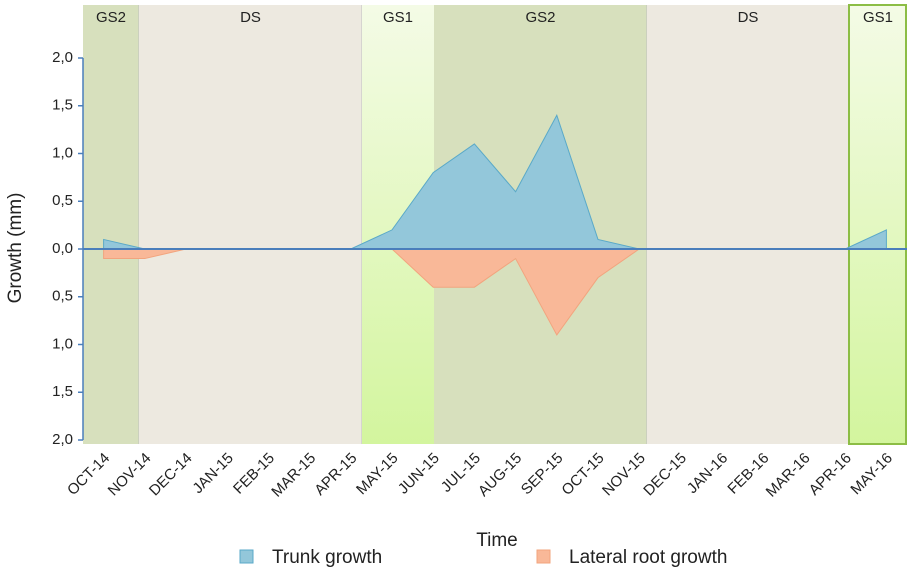 This screenshot has height=573, width=907. I want to click on y-tick-label: 0,0, so click(62, 248).